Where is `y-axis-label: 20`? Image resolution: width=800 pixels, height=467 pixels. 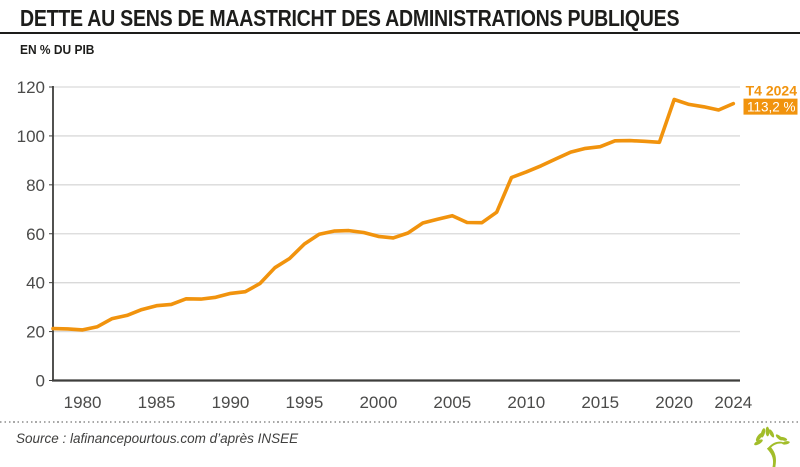
y-axis-label: 20 is located at coordinates (35, 332).